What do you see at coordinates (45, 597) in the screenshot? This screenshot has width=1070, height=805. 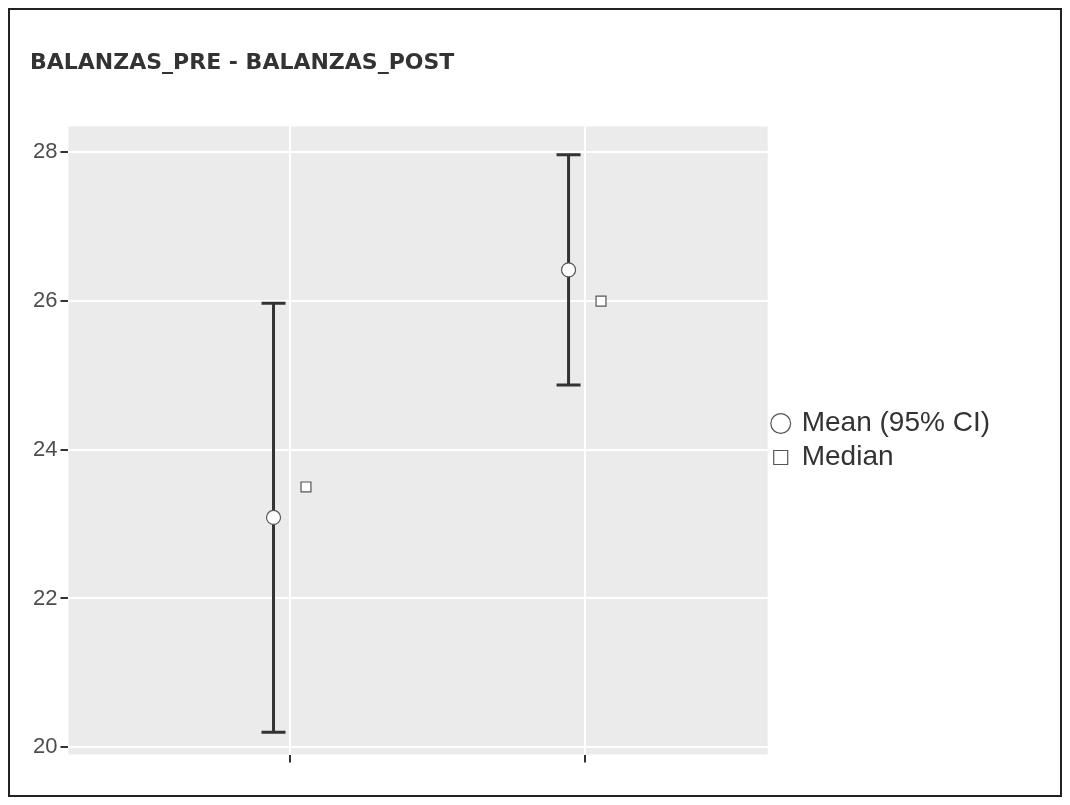 I see `y-tick-label: 22` at bounding box center [45, 597].